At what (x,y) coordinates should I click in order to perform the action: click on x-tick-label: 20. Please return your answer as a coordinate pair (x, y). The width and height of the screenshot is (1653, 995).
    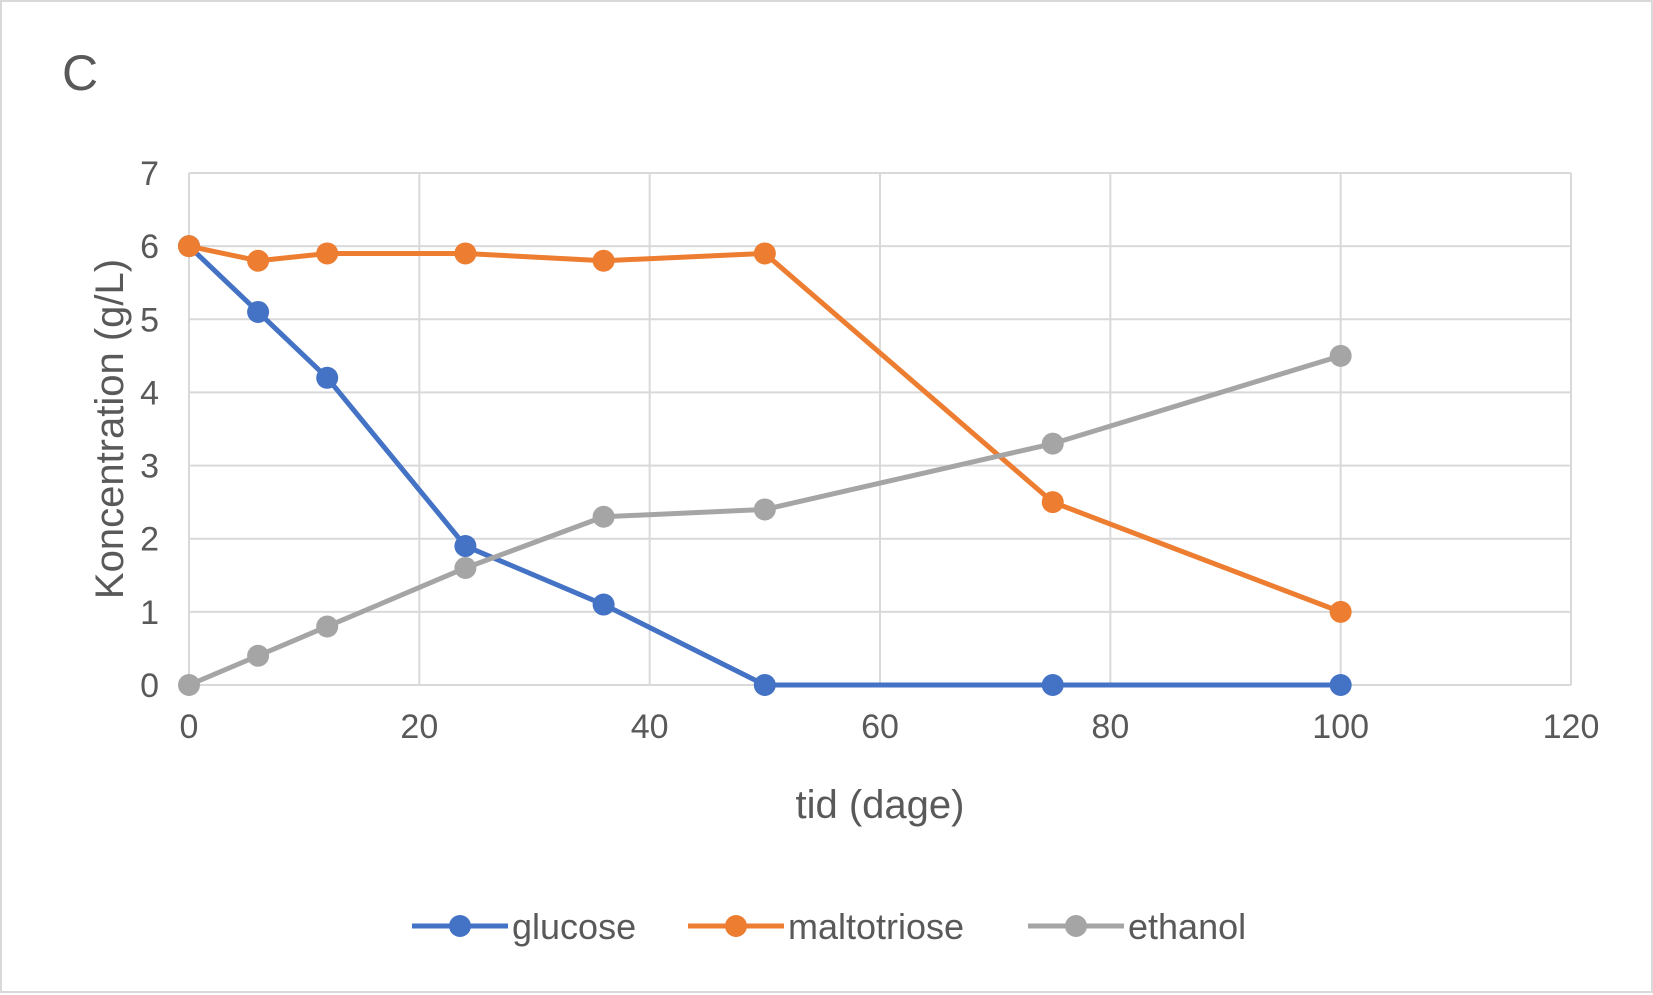
    Looking at the image, I should click on (419, 727).